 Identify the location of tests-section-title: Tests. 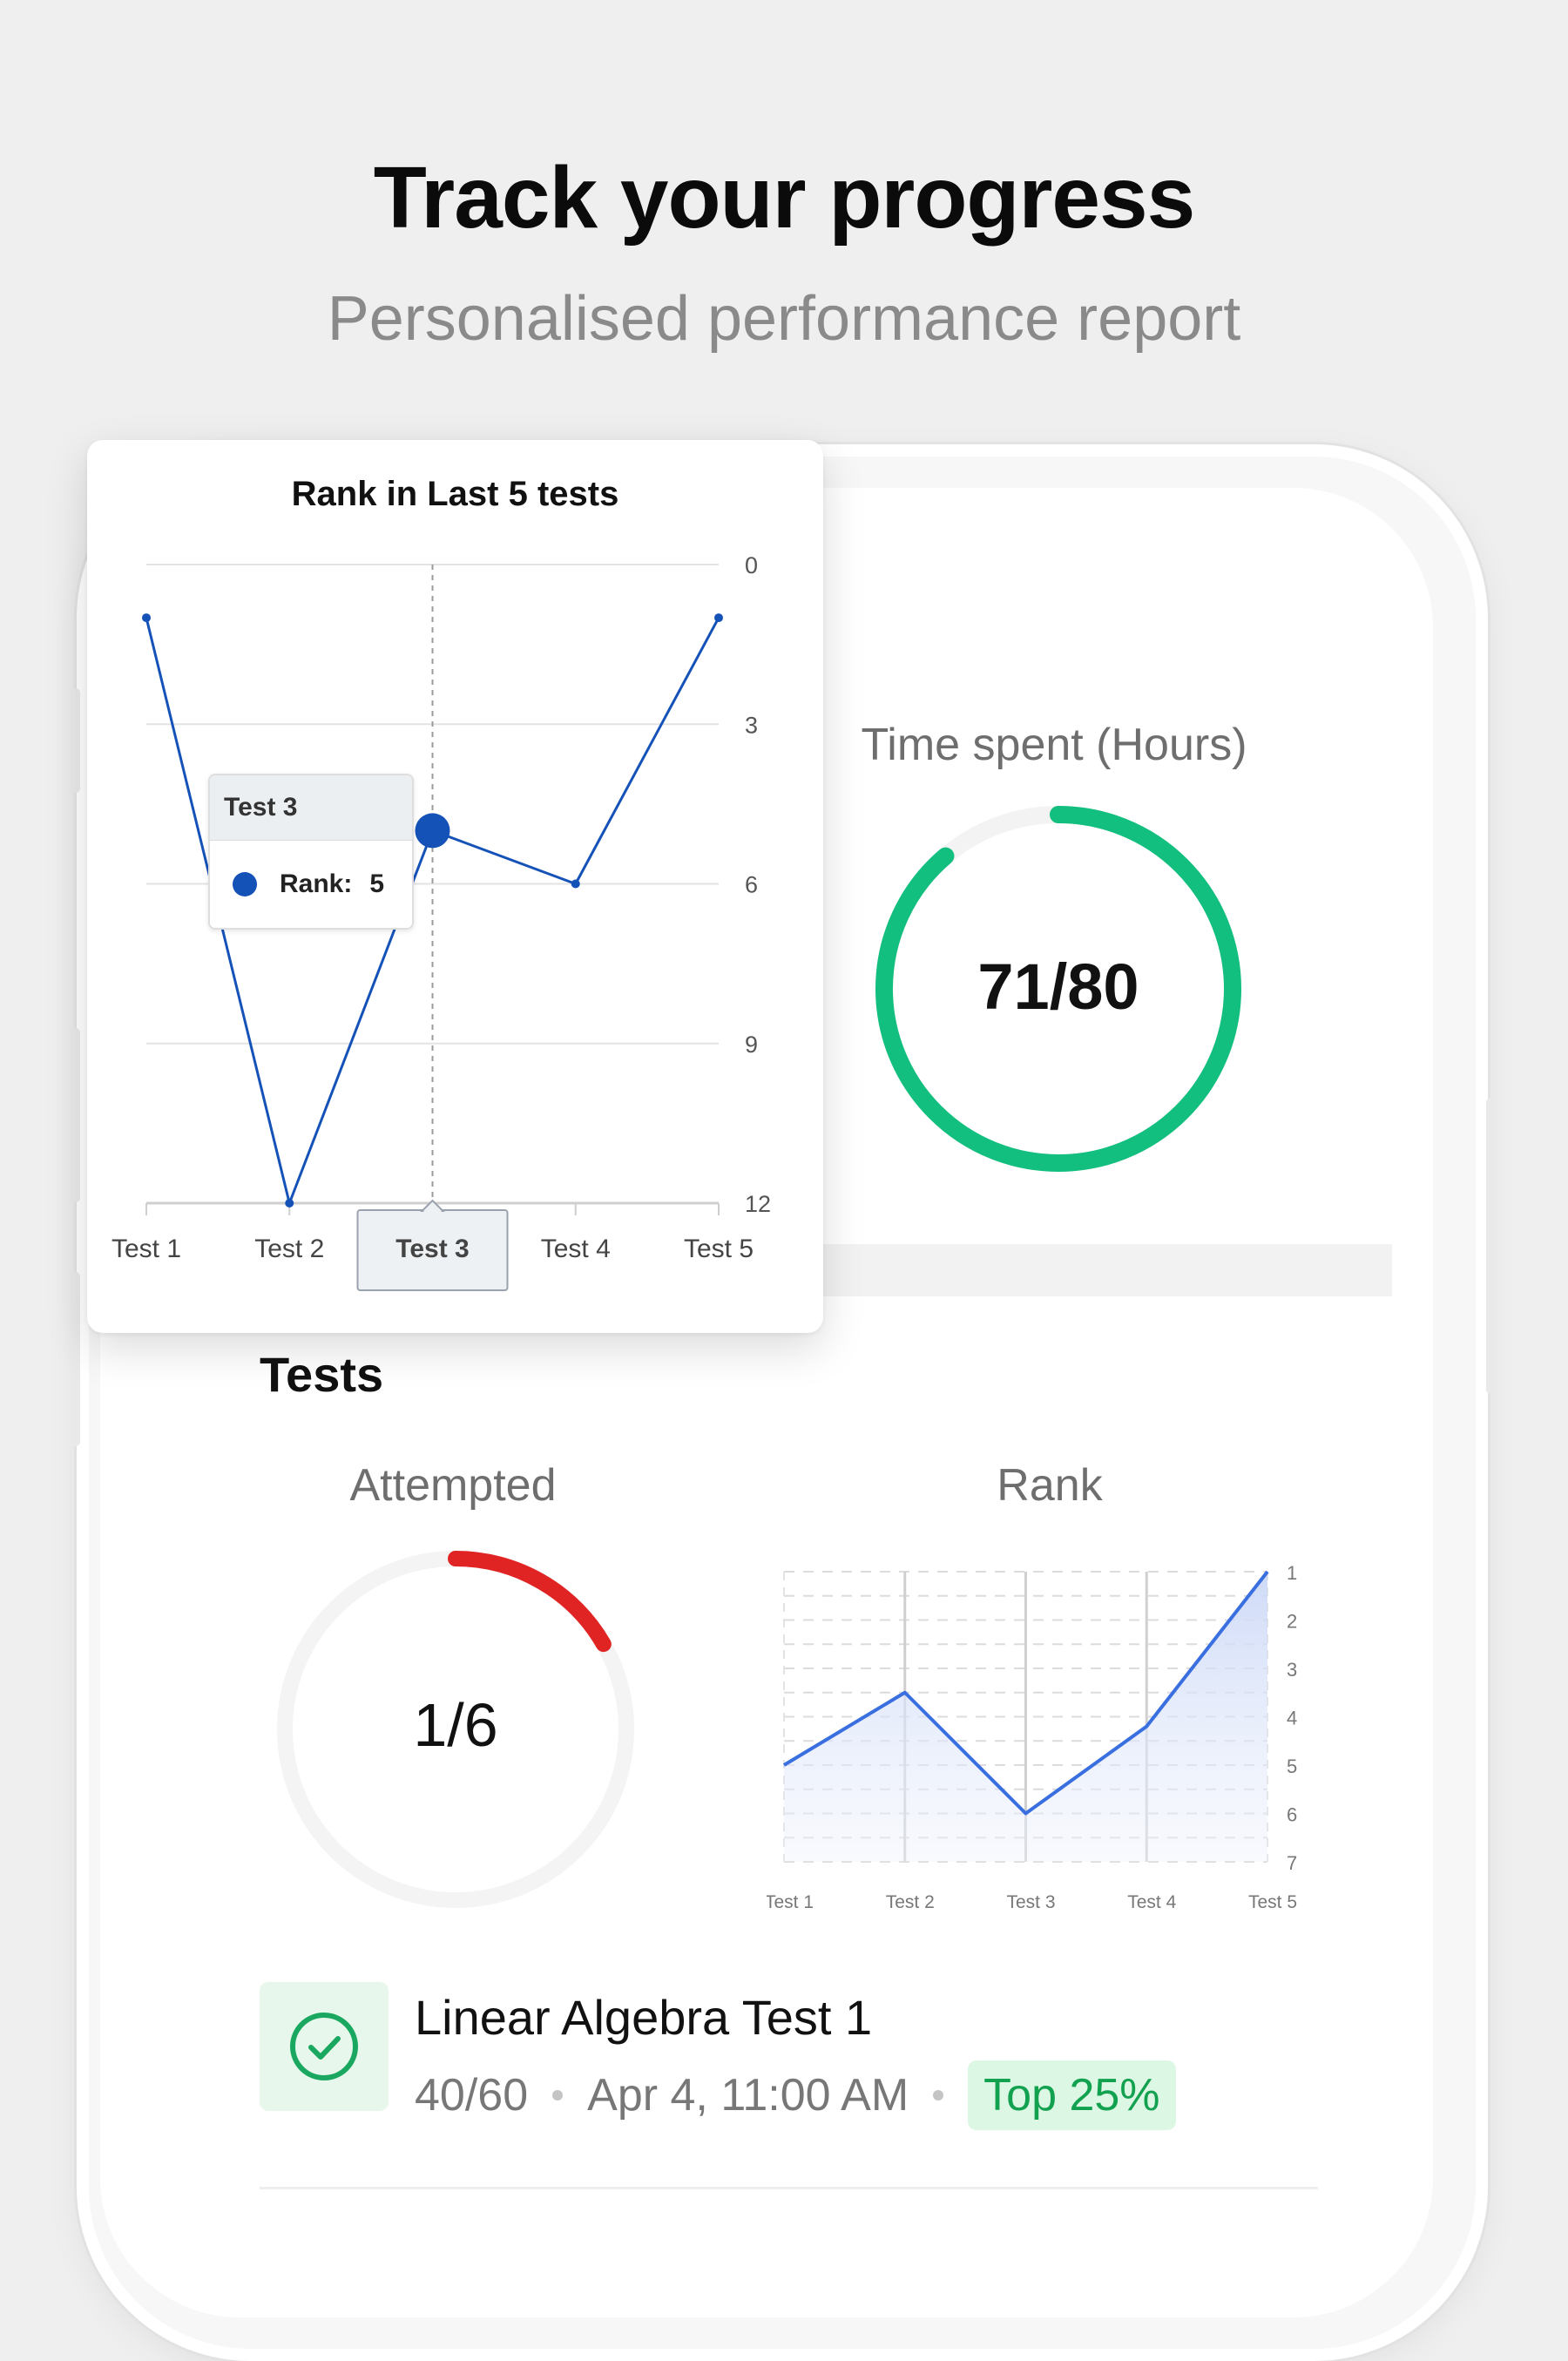
(322, 1374).